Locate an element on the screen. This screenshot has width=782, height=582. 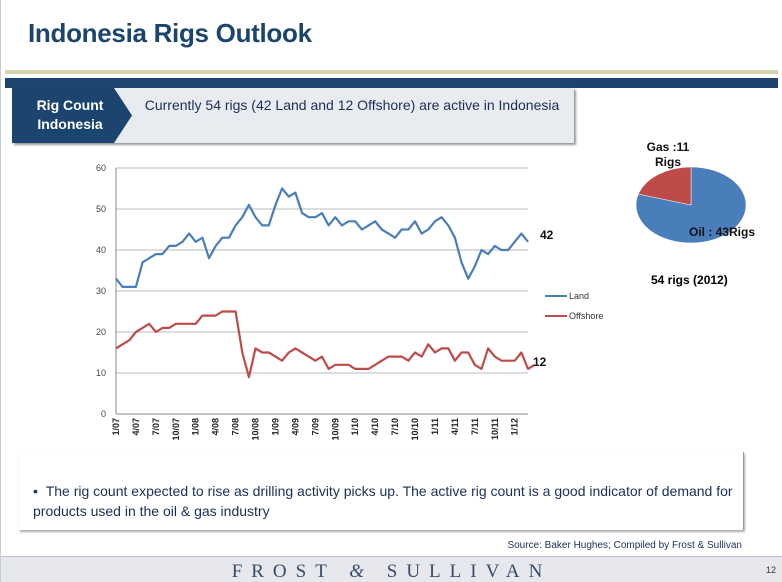
x-tick-label: 1/10 is located at coordinates (355, 427).